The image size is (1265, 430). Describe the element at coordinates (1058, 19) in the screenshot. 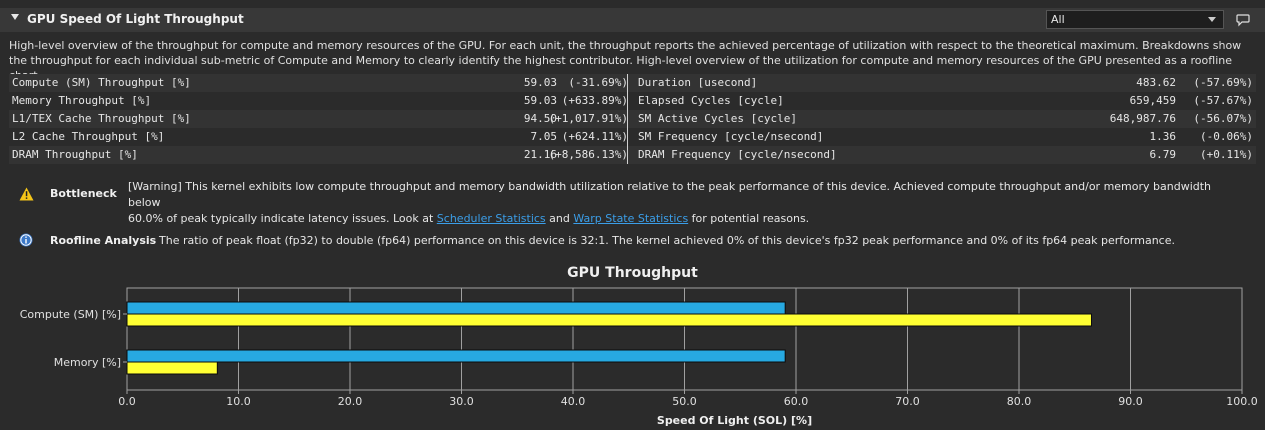

I see `filter-dropdown-value: All` at that location.